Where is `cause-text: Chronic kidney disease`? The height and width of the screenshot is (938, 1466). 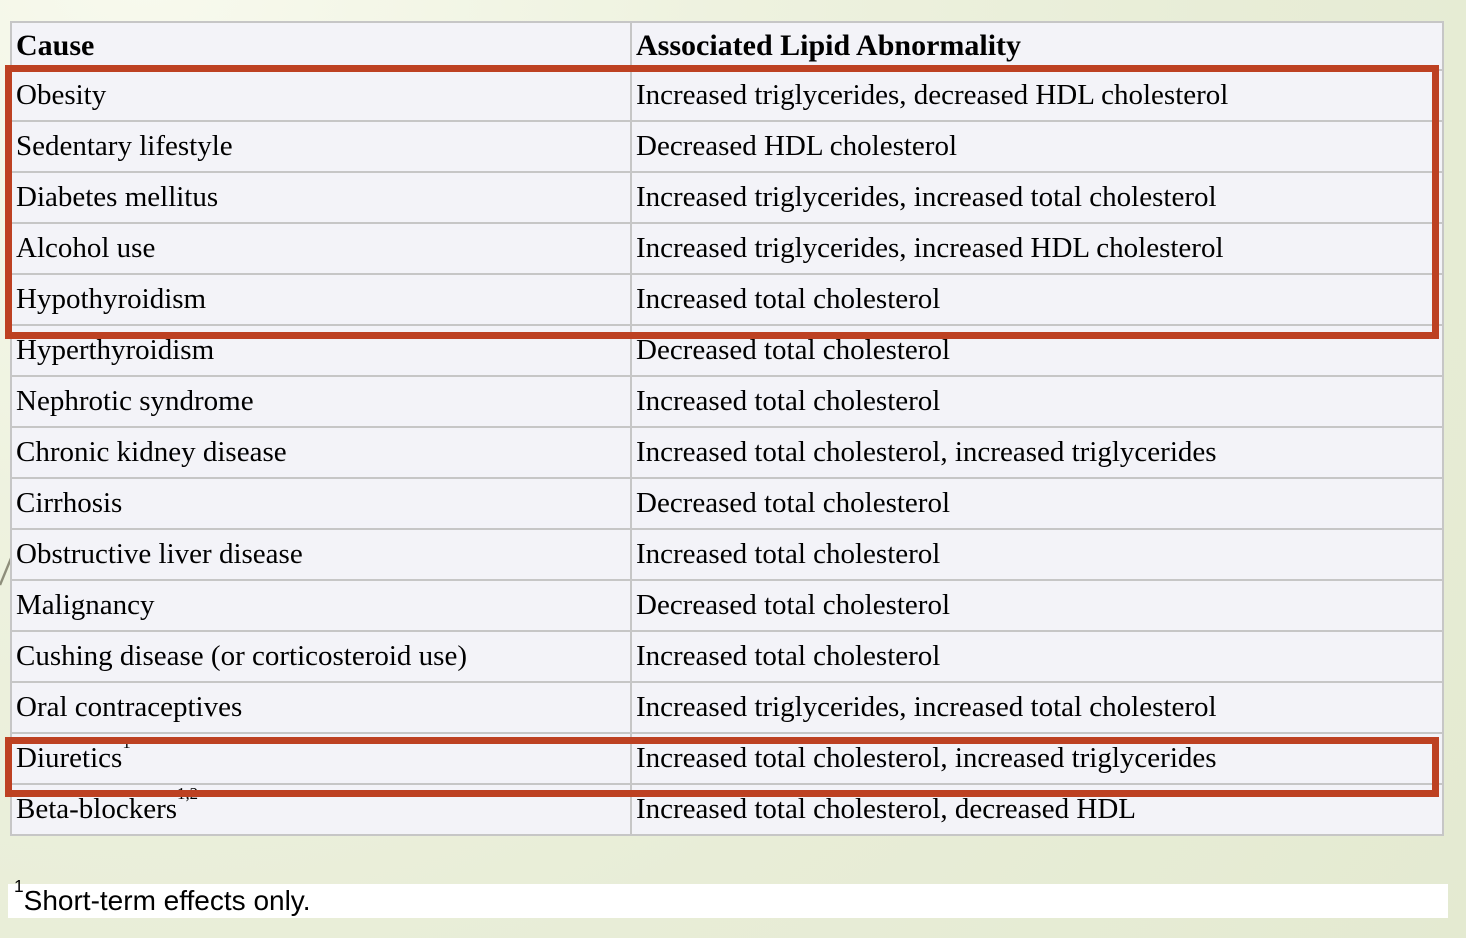
cause-text: Chronic kidney disease is located at coordinates (151, 452).